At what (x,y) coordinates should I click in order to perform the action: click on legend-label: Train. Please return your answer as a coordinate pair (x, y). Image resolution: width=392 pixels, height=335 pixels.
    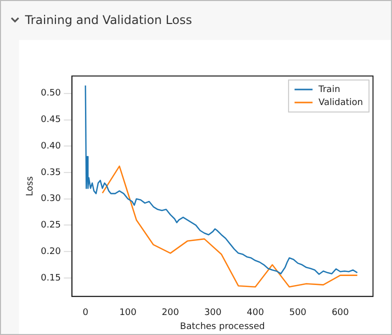
    Looking at the image, I should click on (329, 89).